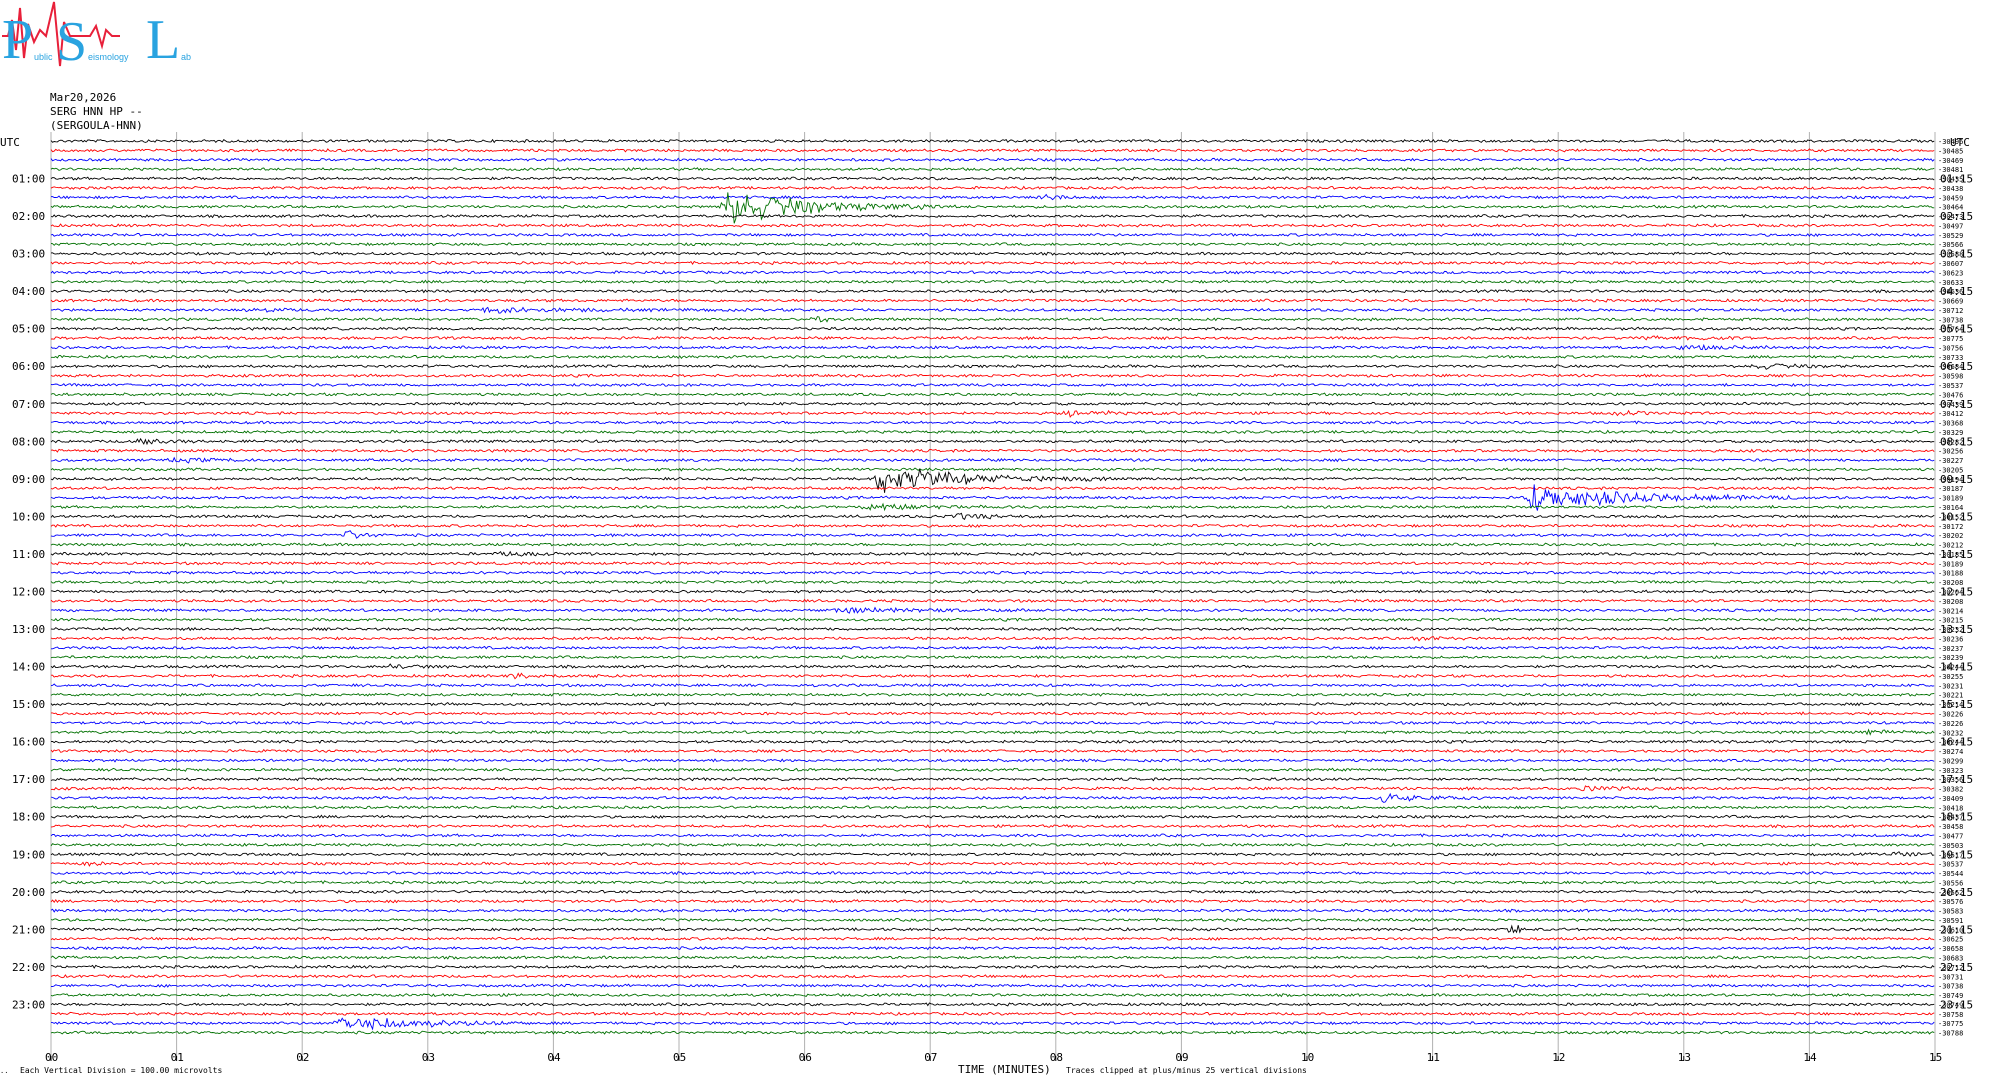 The height and width of the screenshot is (1080, 2010). I want to click on logo-word-ublic: ublic, so click(43, 57).